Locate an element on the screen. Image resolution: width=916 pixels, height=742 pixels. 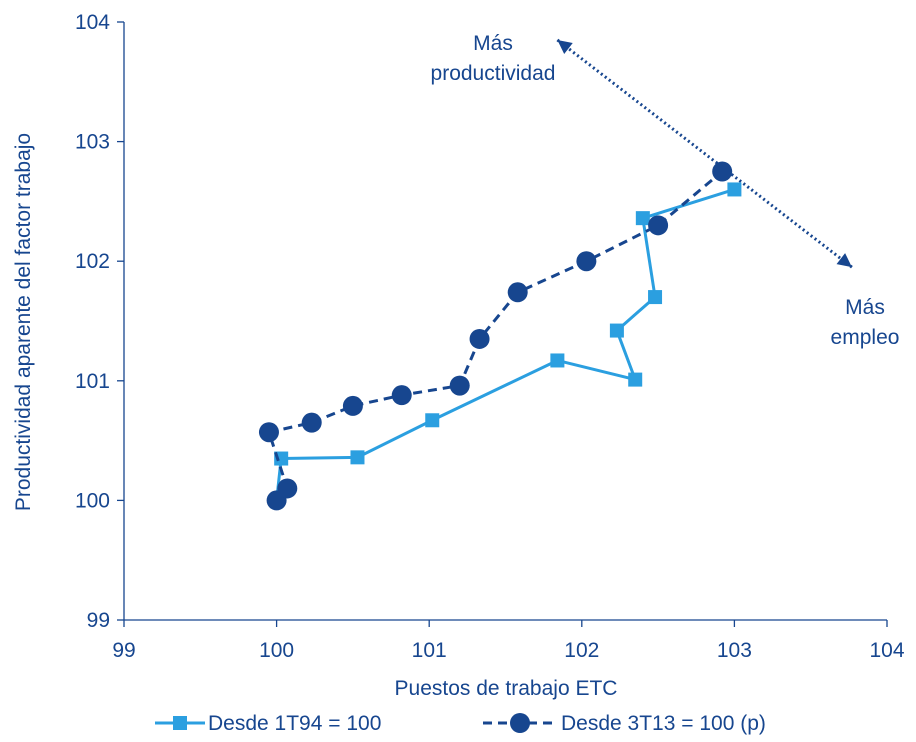
annotation-employment-line1: Más is located at coordinates (865, 307).